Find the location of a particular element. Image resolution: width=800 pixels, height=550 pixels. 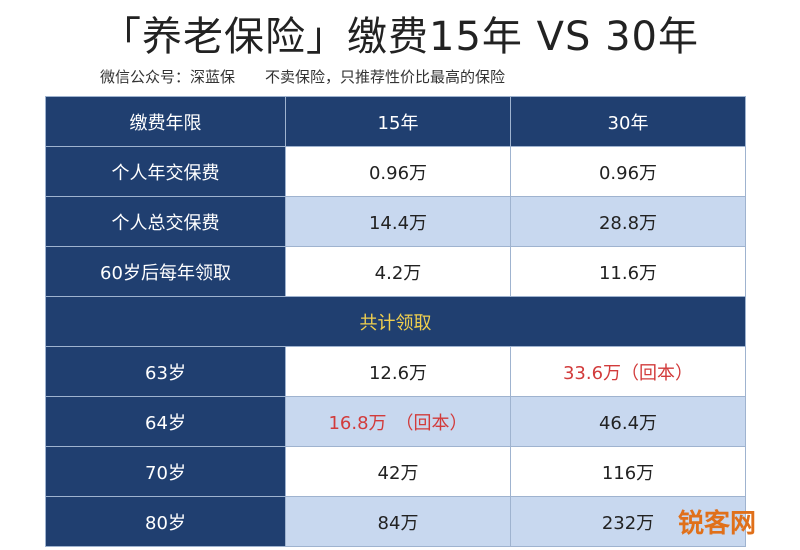

row-label: 70岁 is located at coordinates (165, 471).